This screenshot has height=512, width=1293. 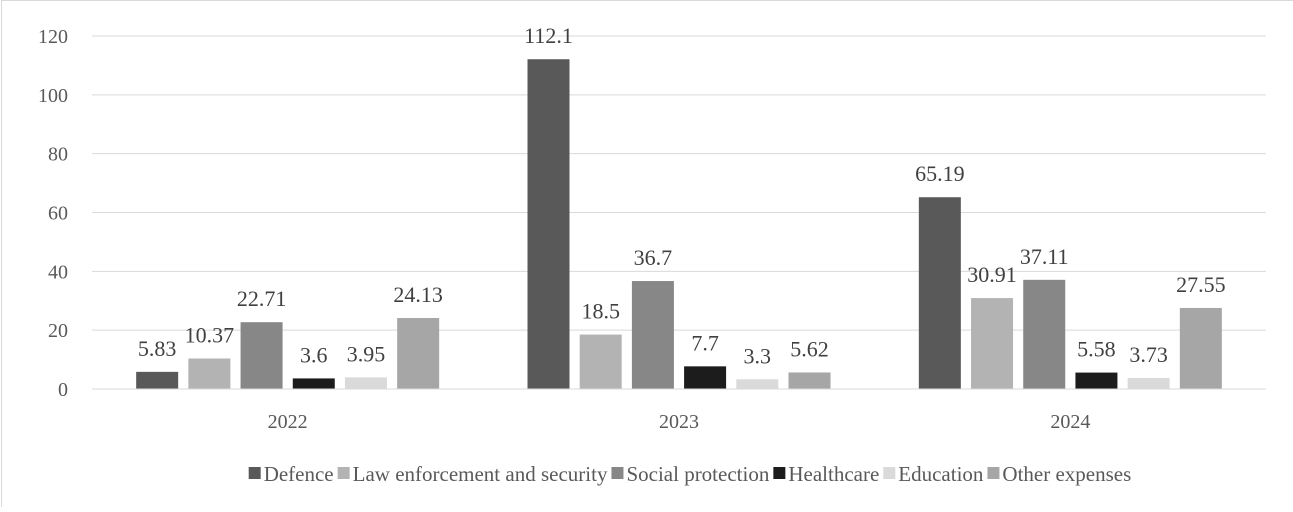 What do you see at coordinates (53, 96) in the screenshot?
I see `y-tick-label: 100` at bounding box center [53, 96].